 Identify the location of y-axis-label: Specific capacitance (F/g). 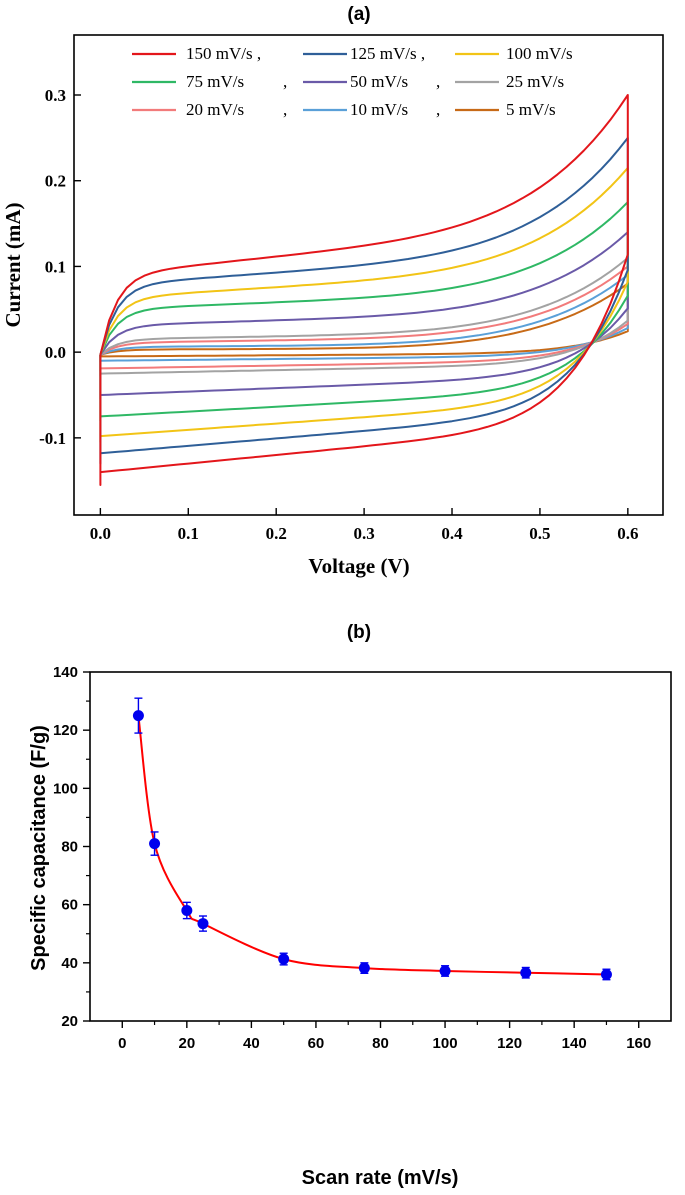
(39, 848).